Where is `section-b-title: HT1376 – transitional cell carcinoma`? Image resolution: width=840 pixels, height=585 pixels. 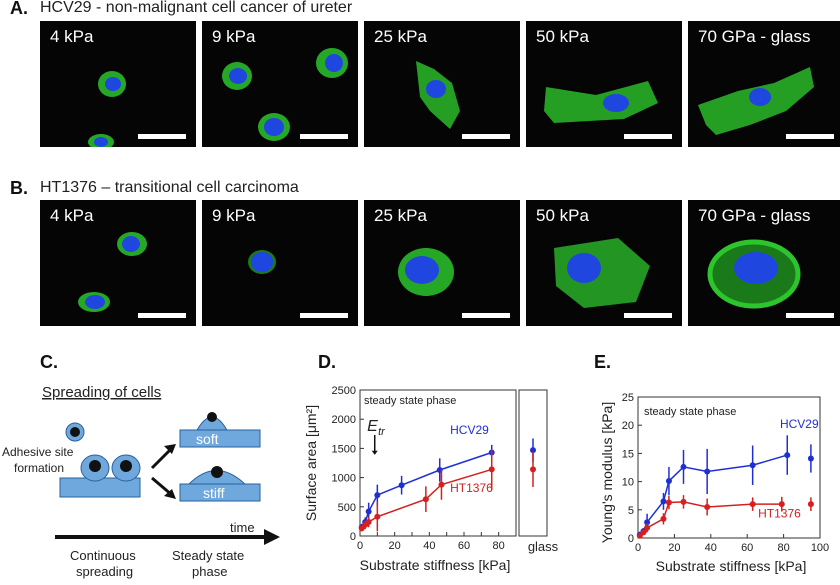 section-b-title: HT1376 – transitional cell carcinoma is located at coordinates (169, 187).